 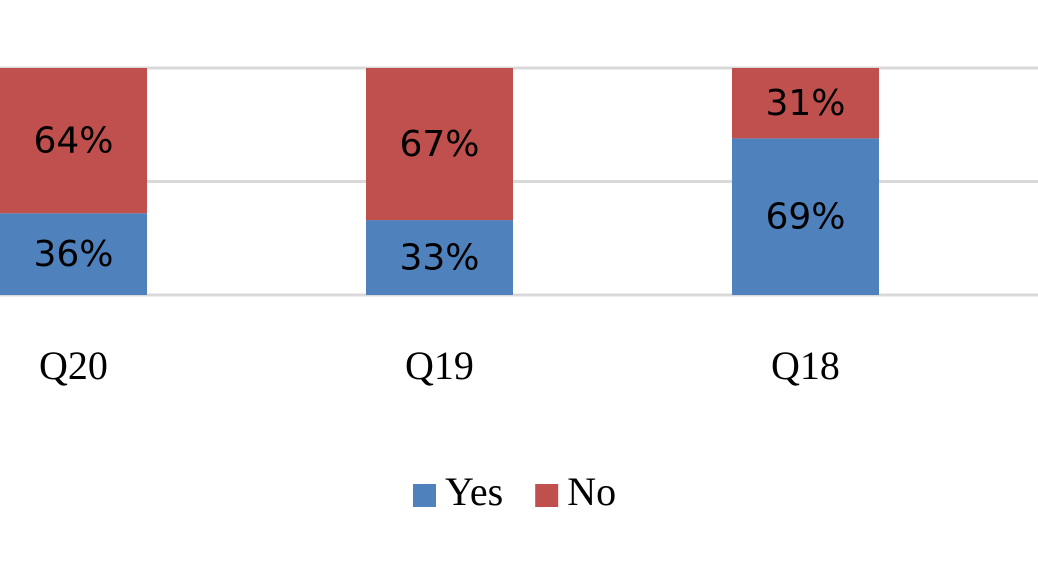 I want to click on data-label: 67%, so click(x=439, y=144).